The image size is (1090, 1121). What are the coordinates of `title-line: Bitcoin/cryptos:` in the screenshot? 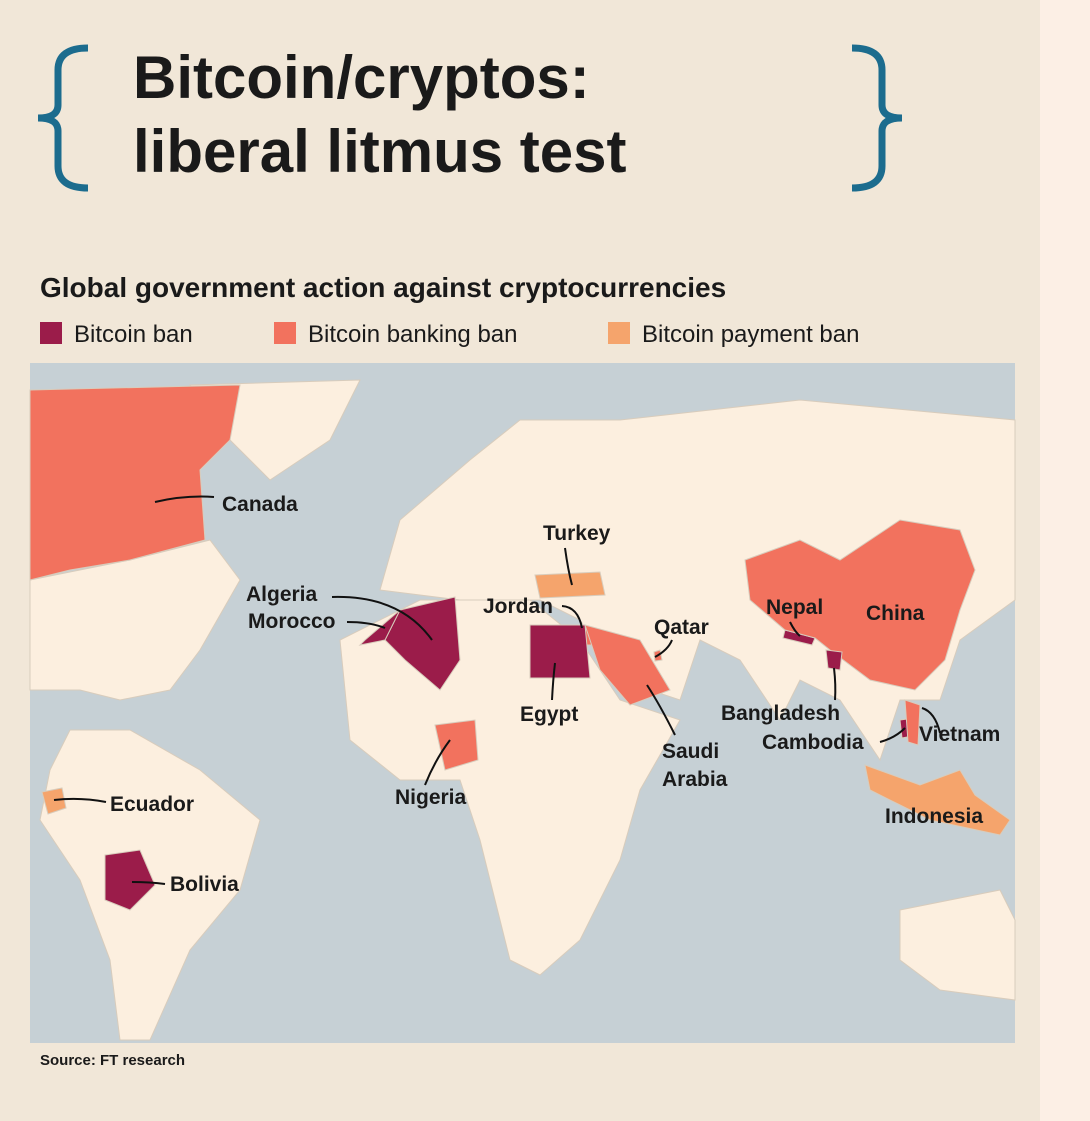 It's located at (361, 77).